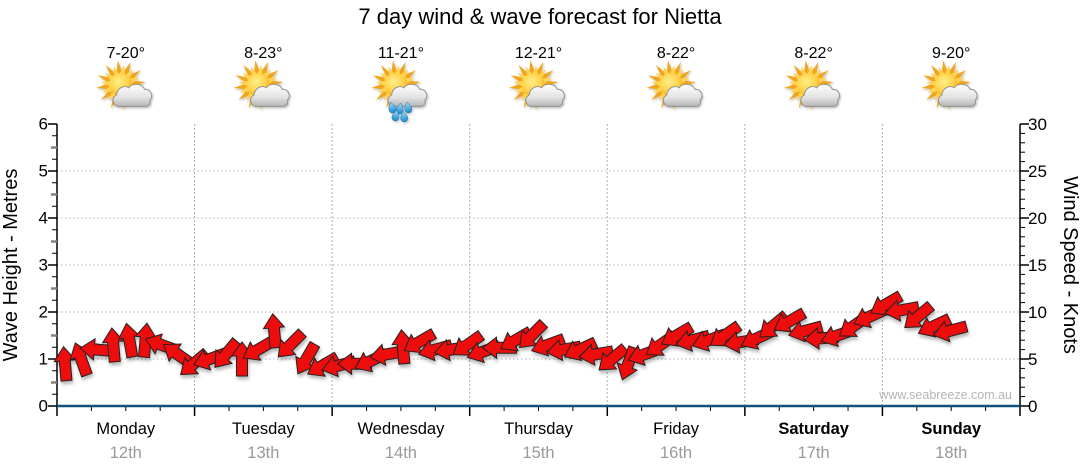  I want to click on day-temperature-label: 9-20°, so click(951, 53).